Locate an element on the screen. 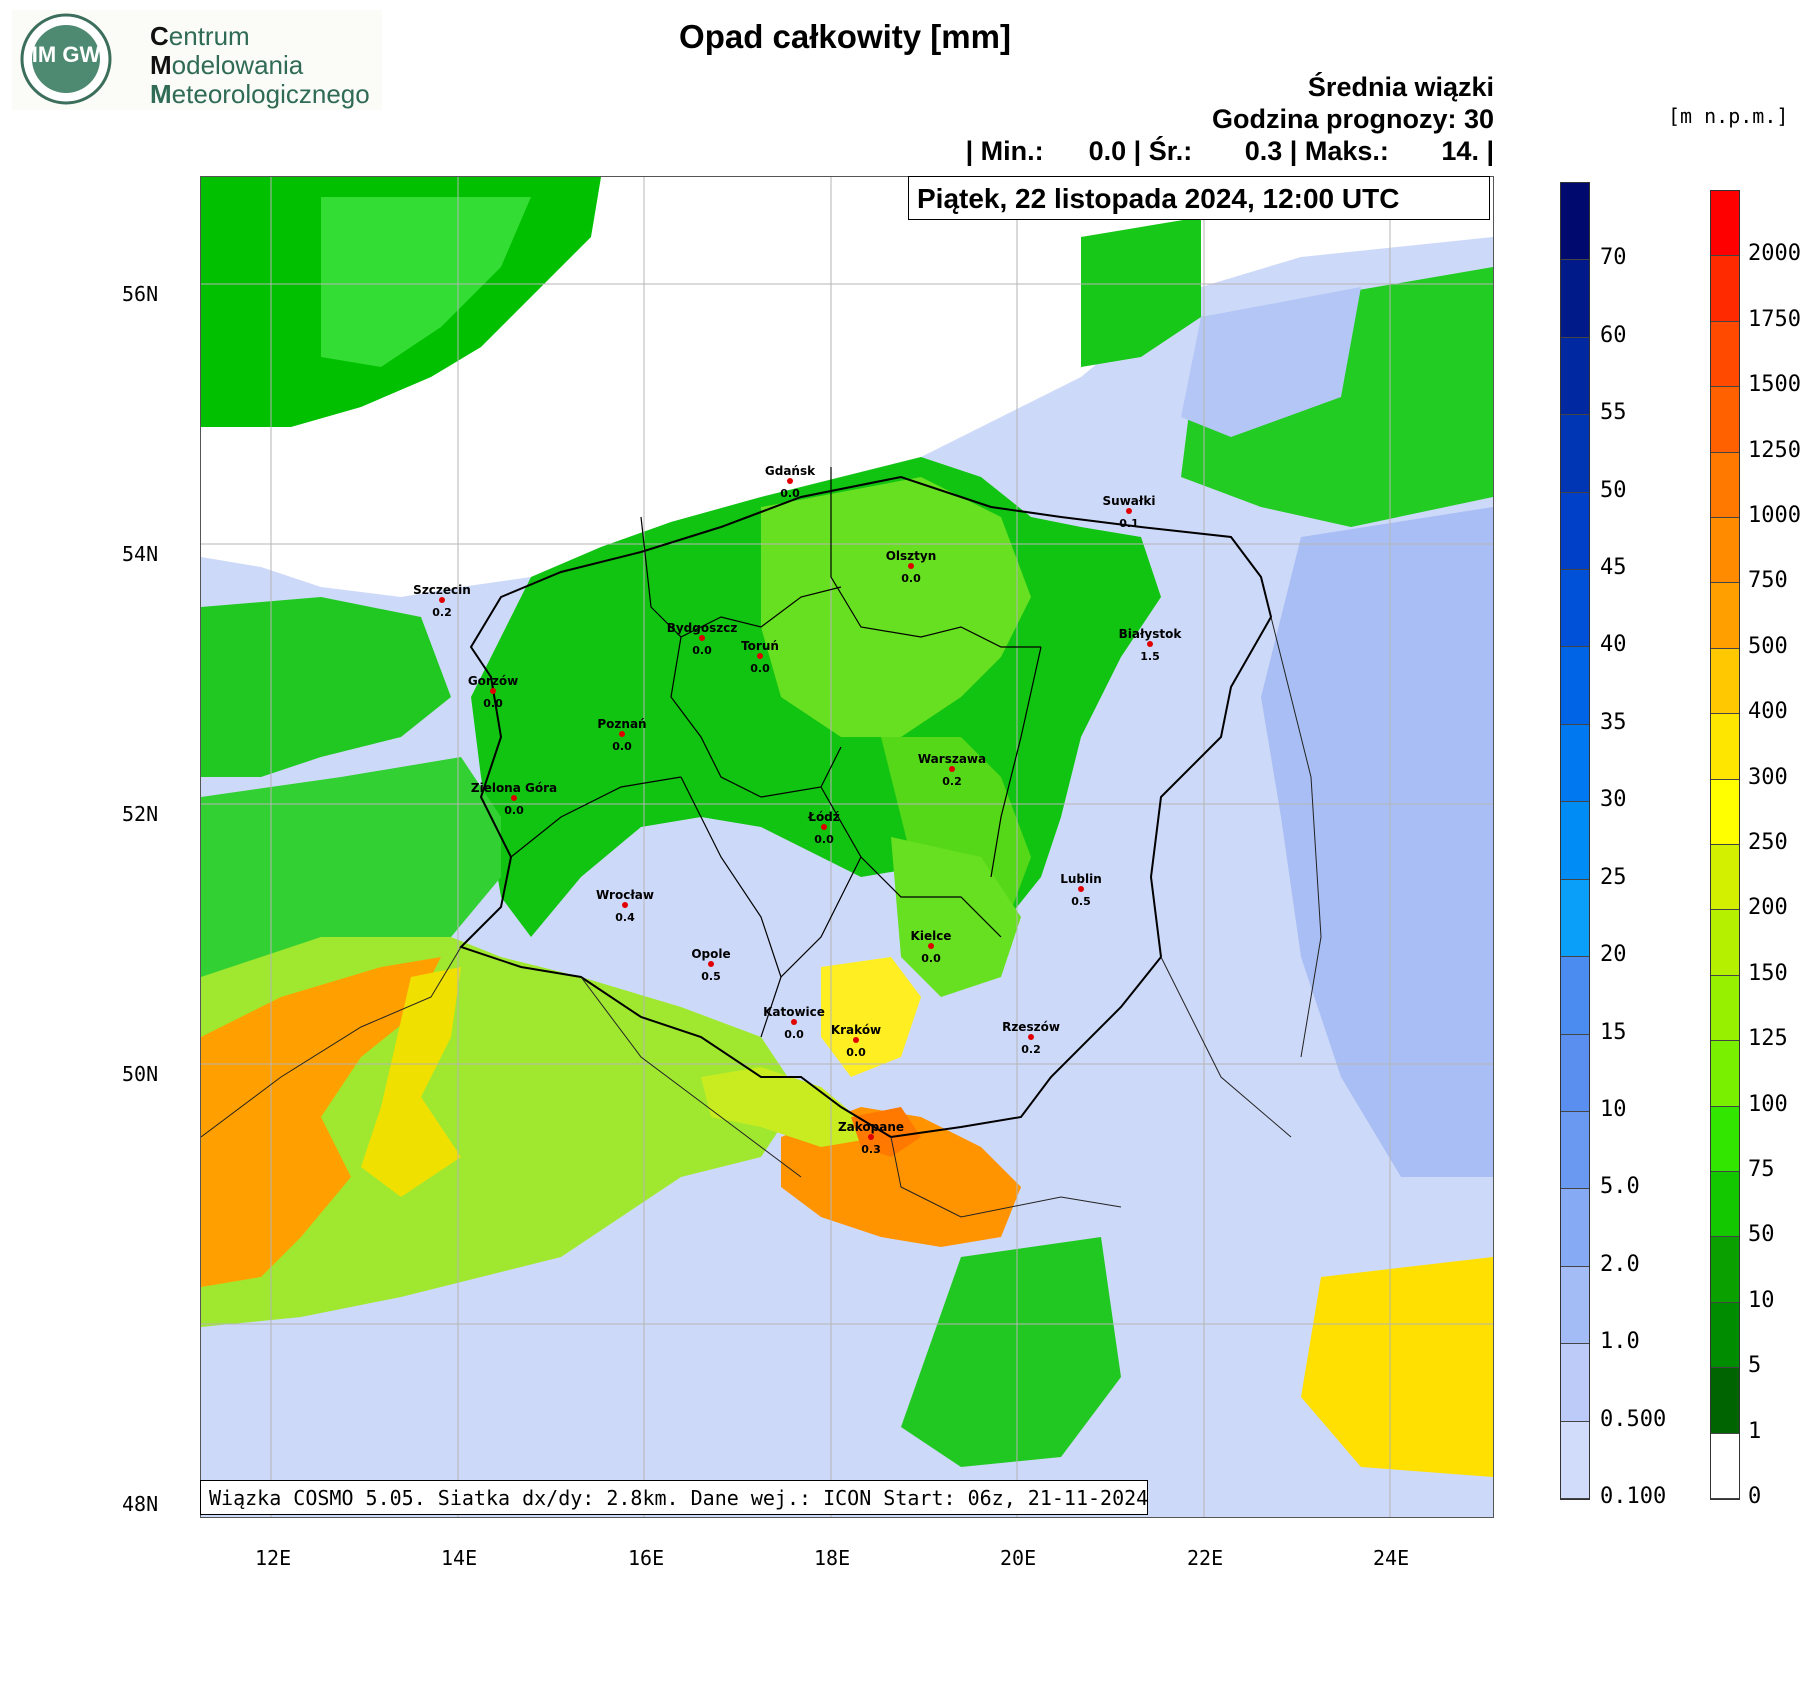 Image resolution: width=1800 pixels, height=1700 pixels. south-yellow-band is located at coordinates (411, 1082).